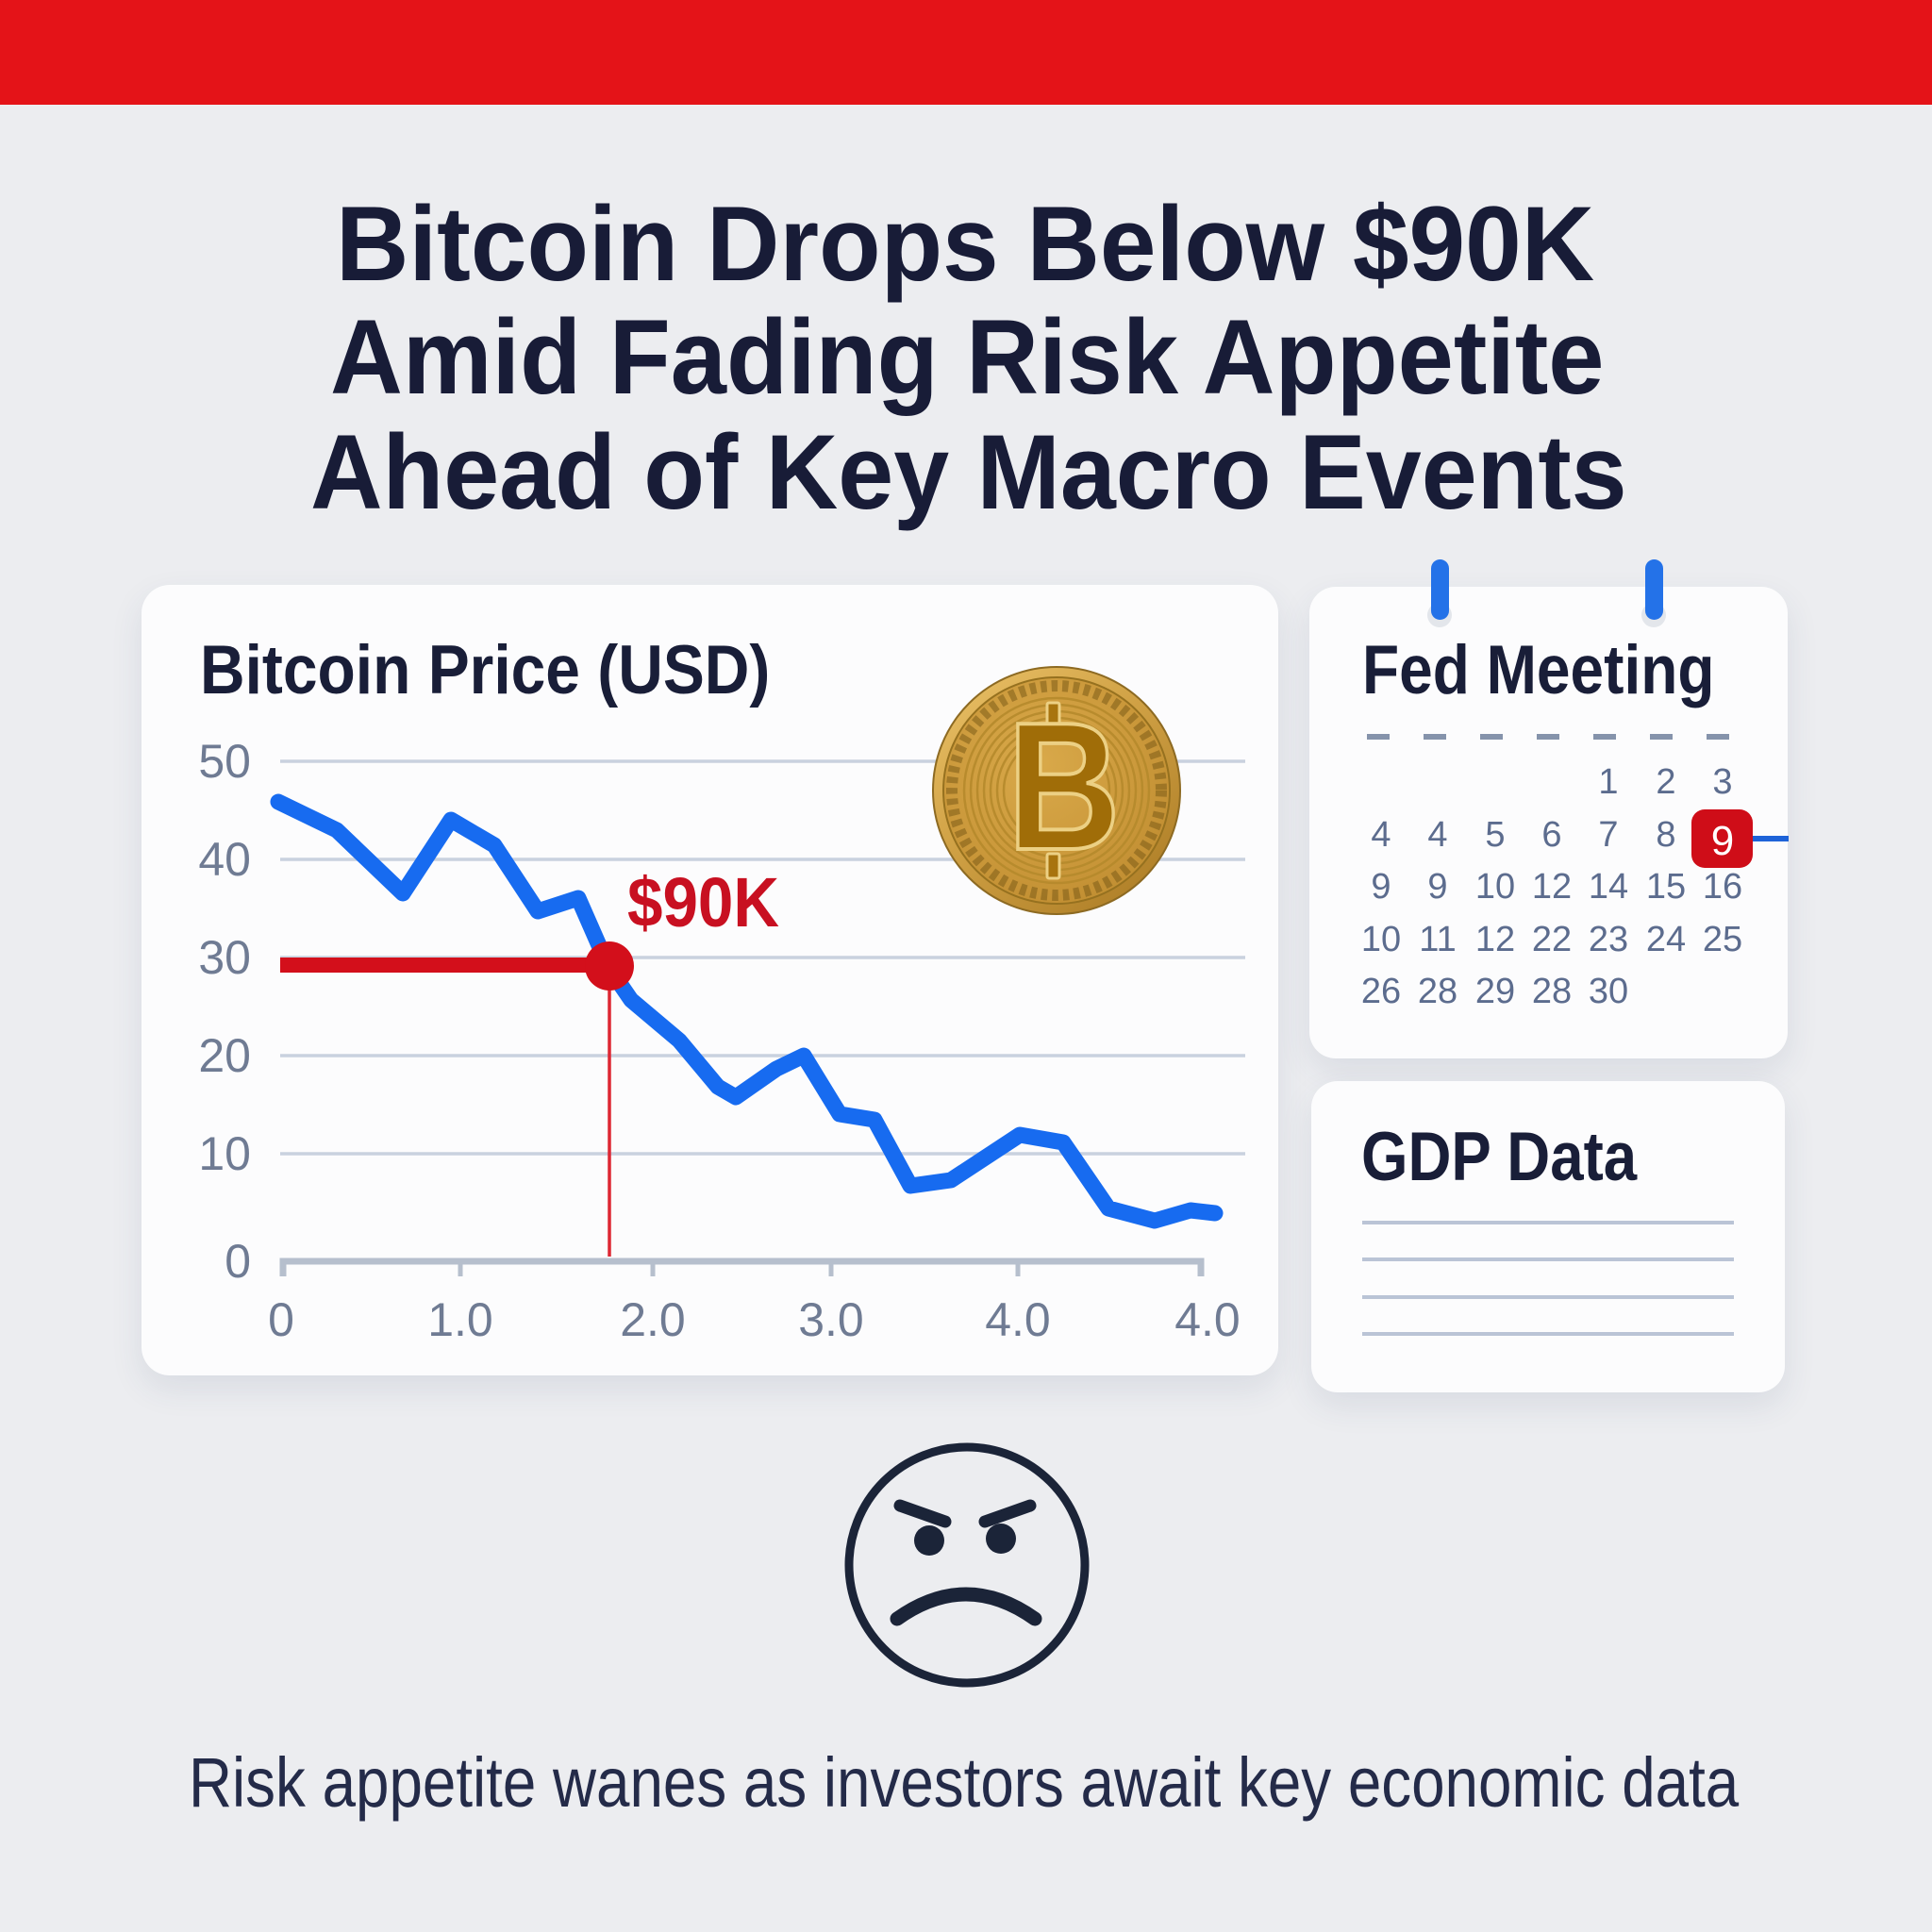  Describe the element at coordinates (224, 1153) in the screenshot. I see `svg-text: 10` at that location.